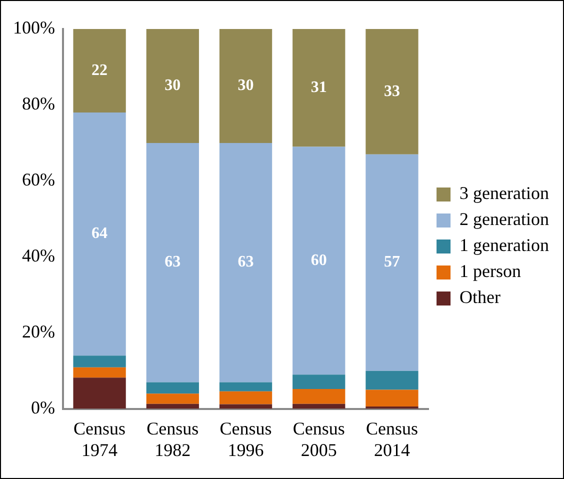 The image size is (564, 479). What do you see at coordinates (480, 297) in the screenshot?
I see `legend-label: Other` at bounding box center [480, 297].